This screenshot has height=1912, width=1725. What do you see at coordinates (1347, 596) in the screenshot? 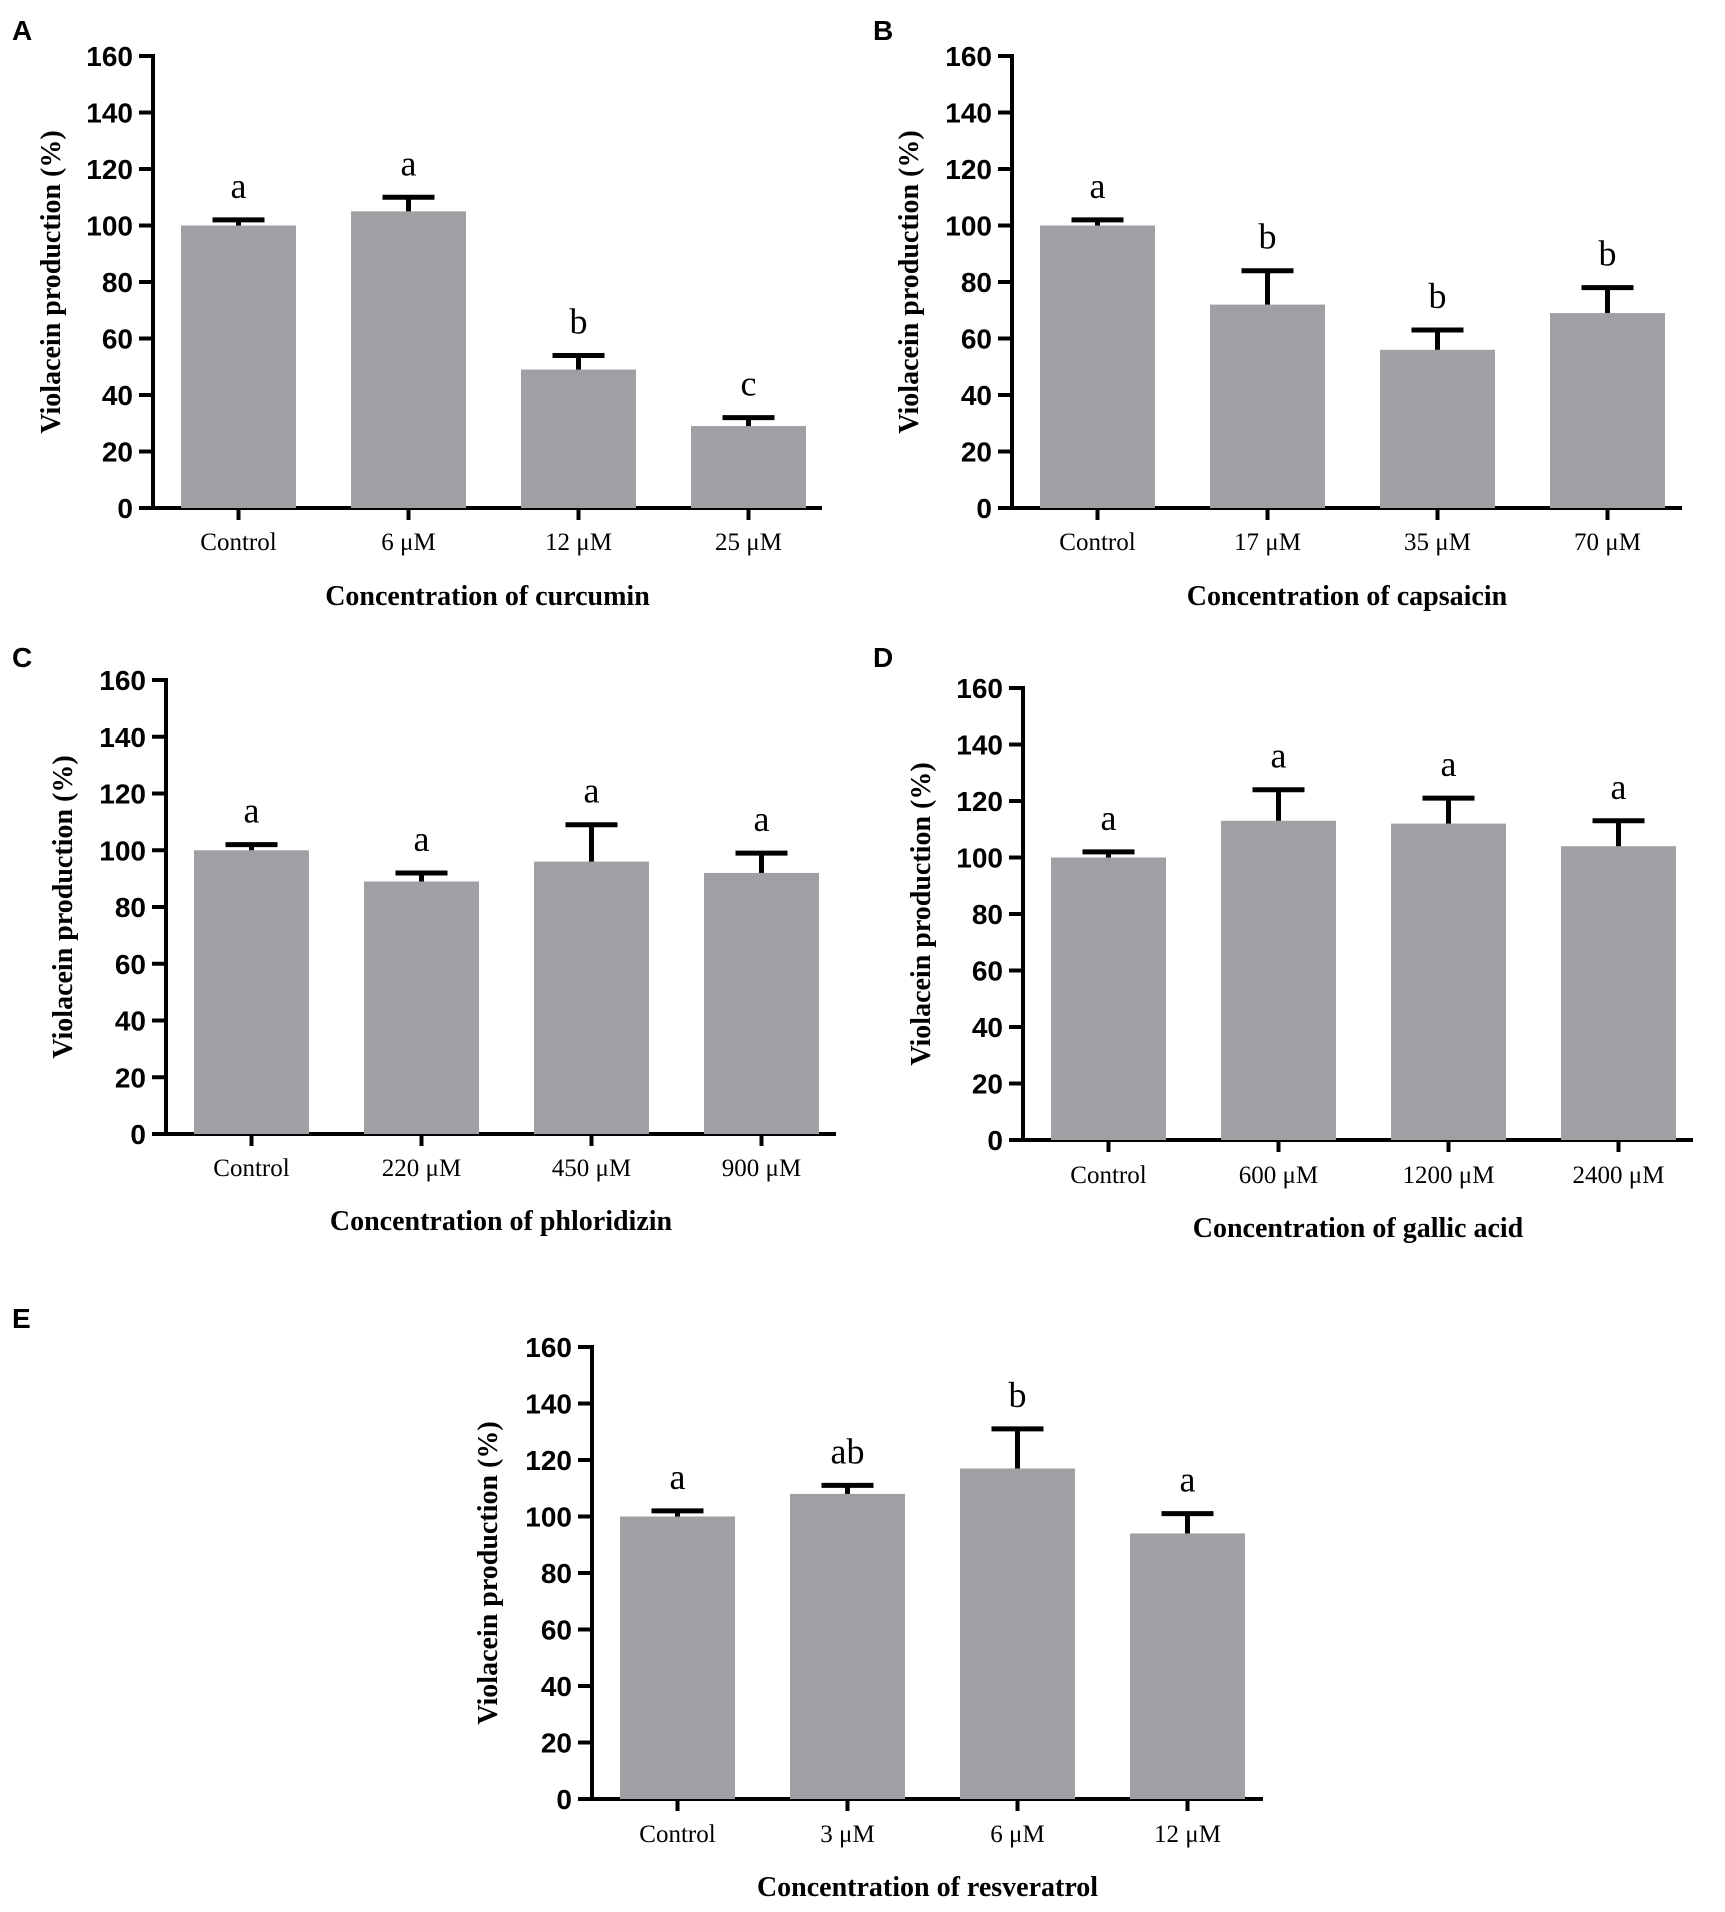
I see `x-axis-title: Concentration of capsaicin` at bounding box center [1347, 596].